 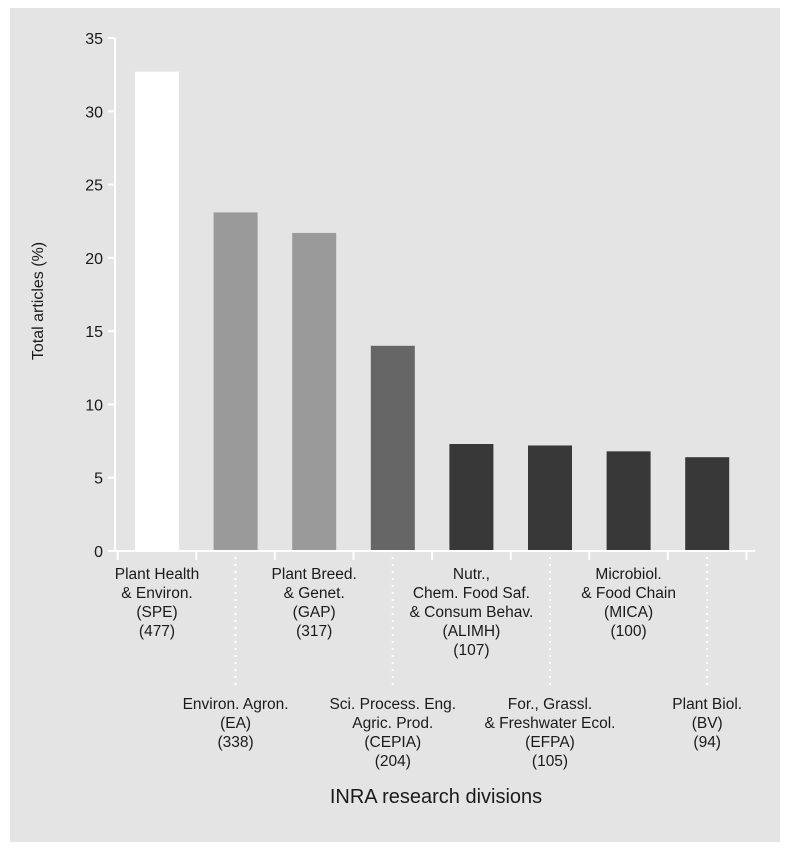 What do you see at coordinates (314, 612) in the screenshot?
I see `x-category-label-line: (GAP)` at bounding box center [314, 612].